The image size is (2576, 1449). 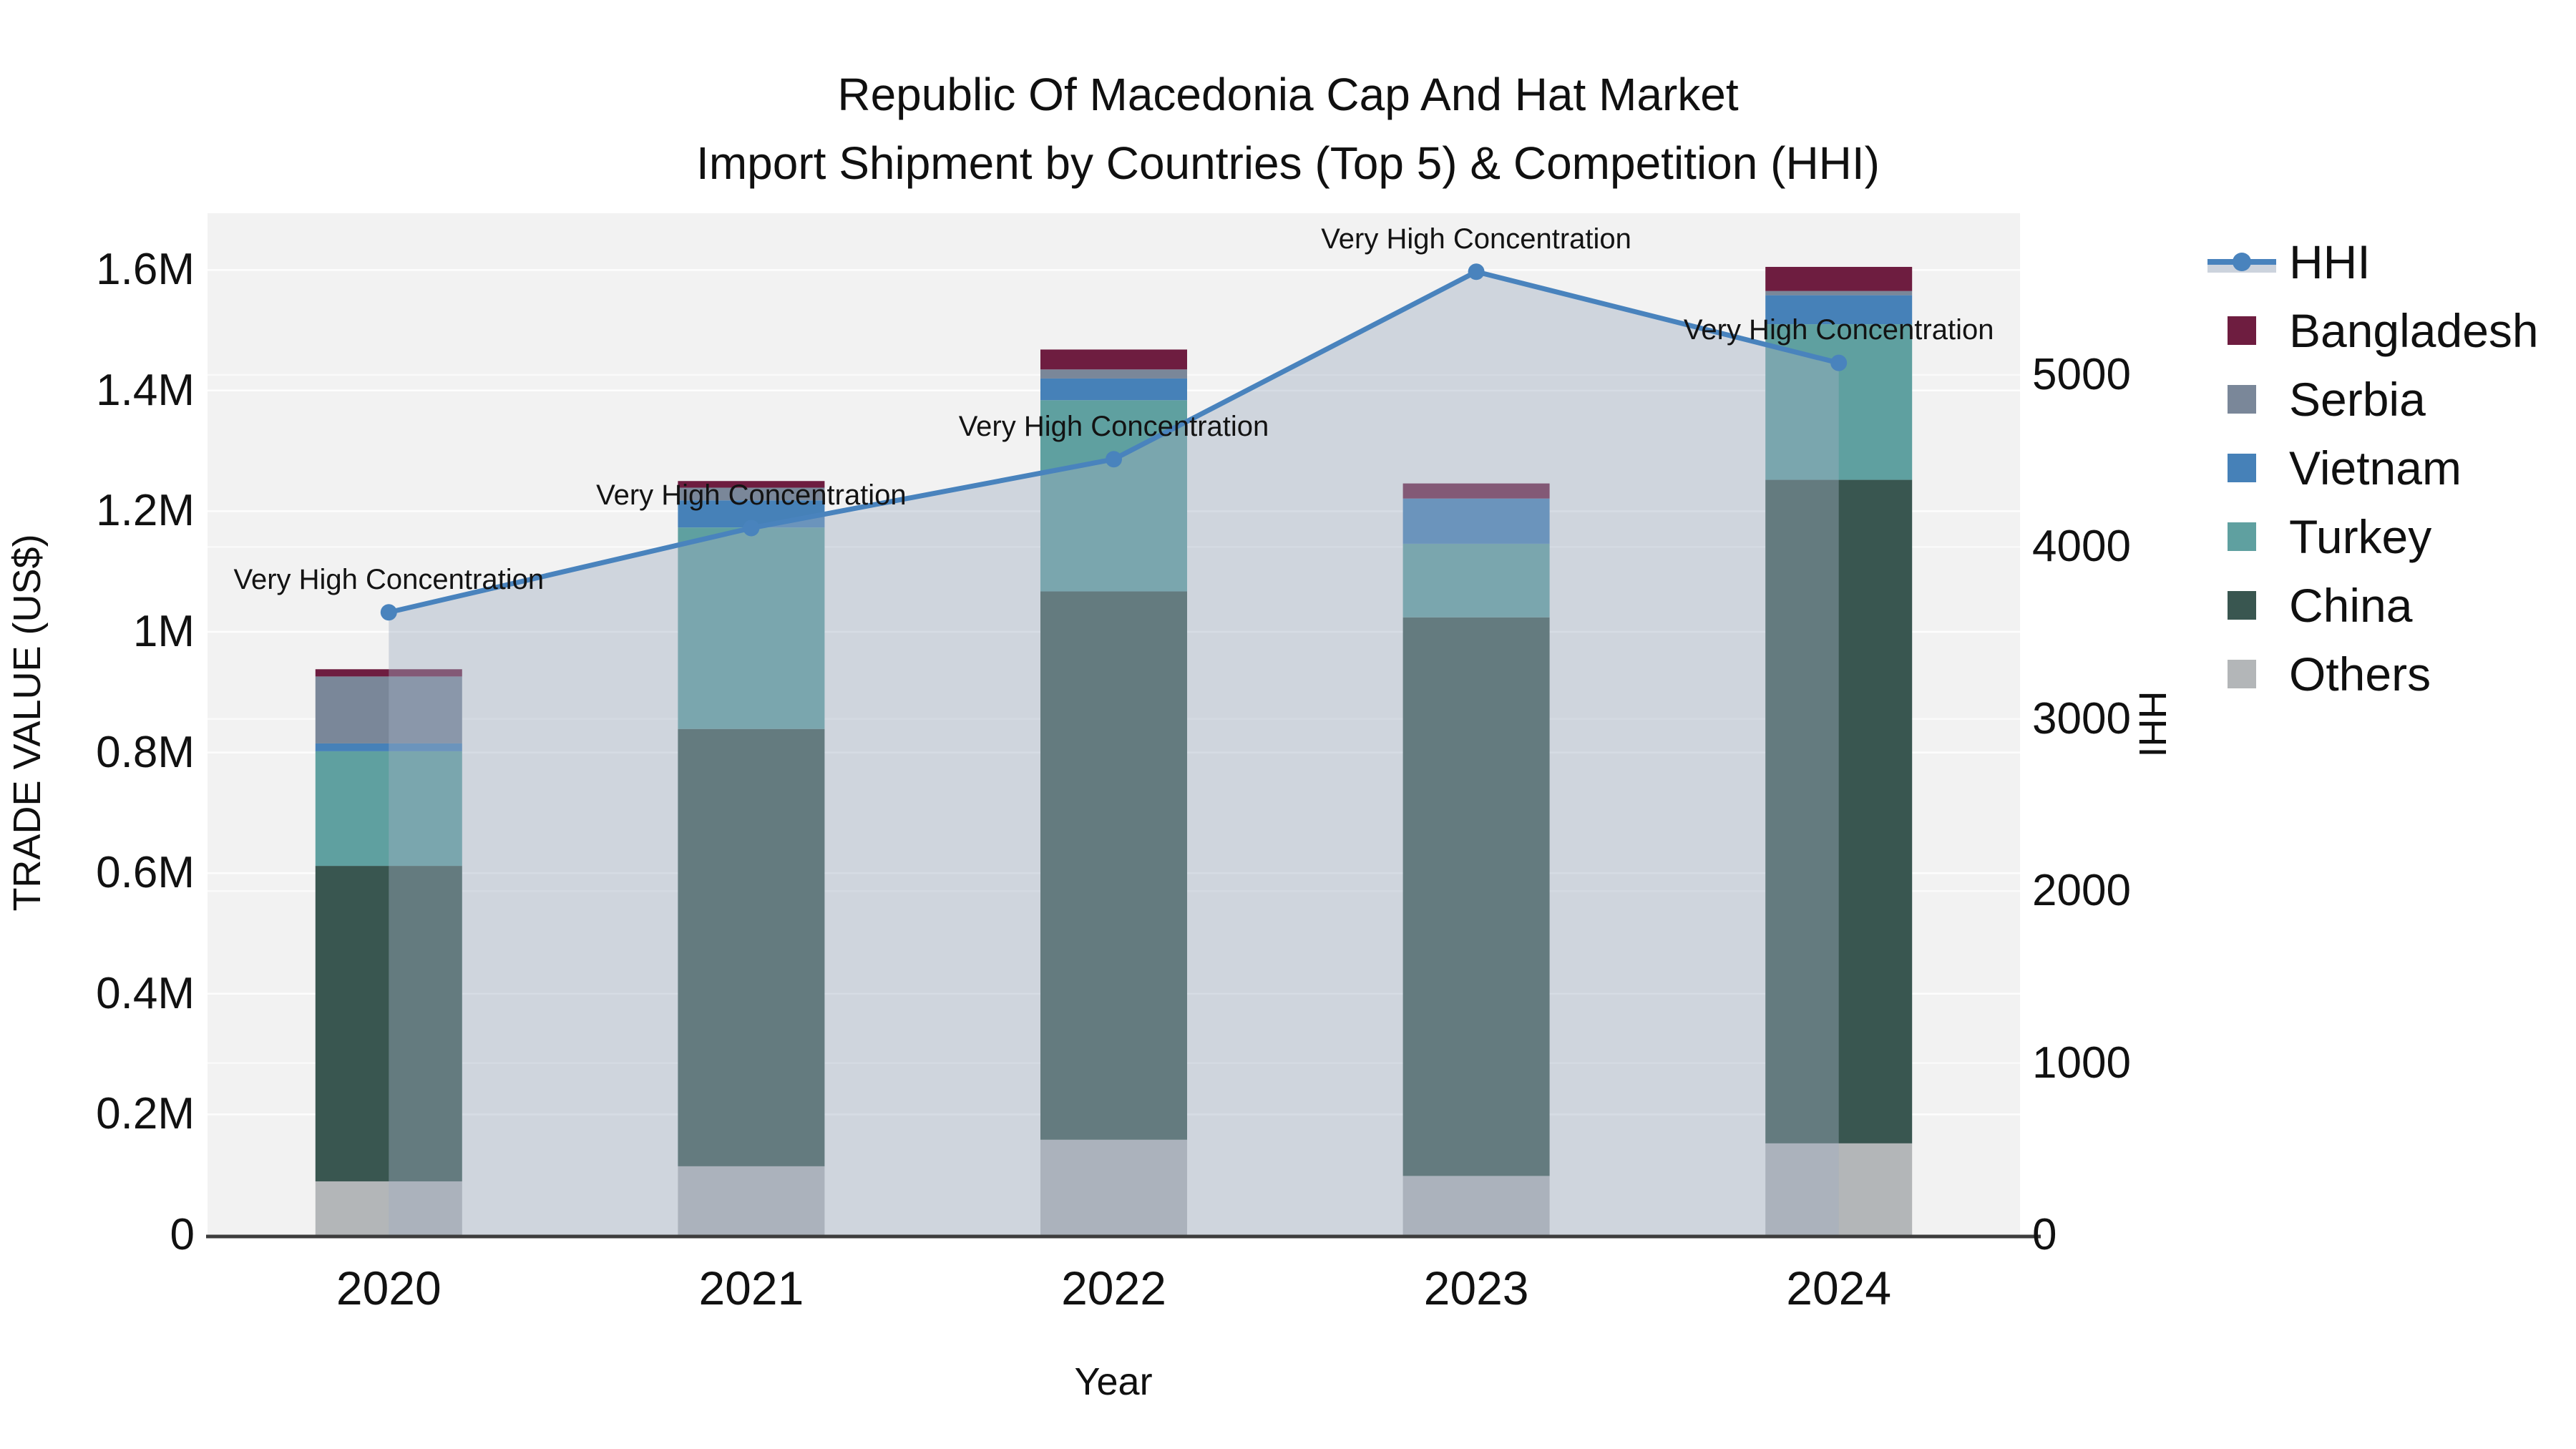 I want to click on y-left-tick: 1.4M, so click(x=145, y=390).